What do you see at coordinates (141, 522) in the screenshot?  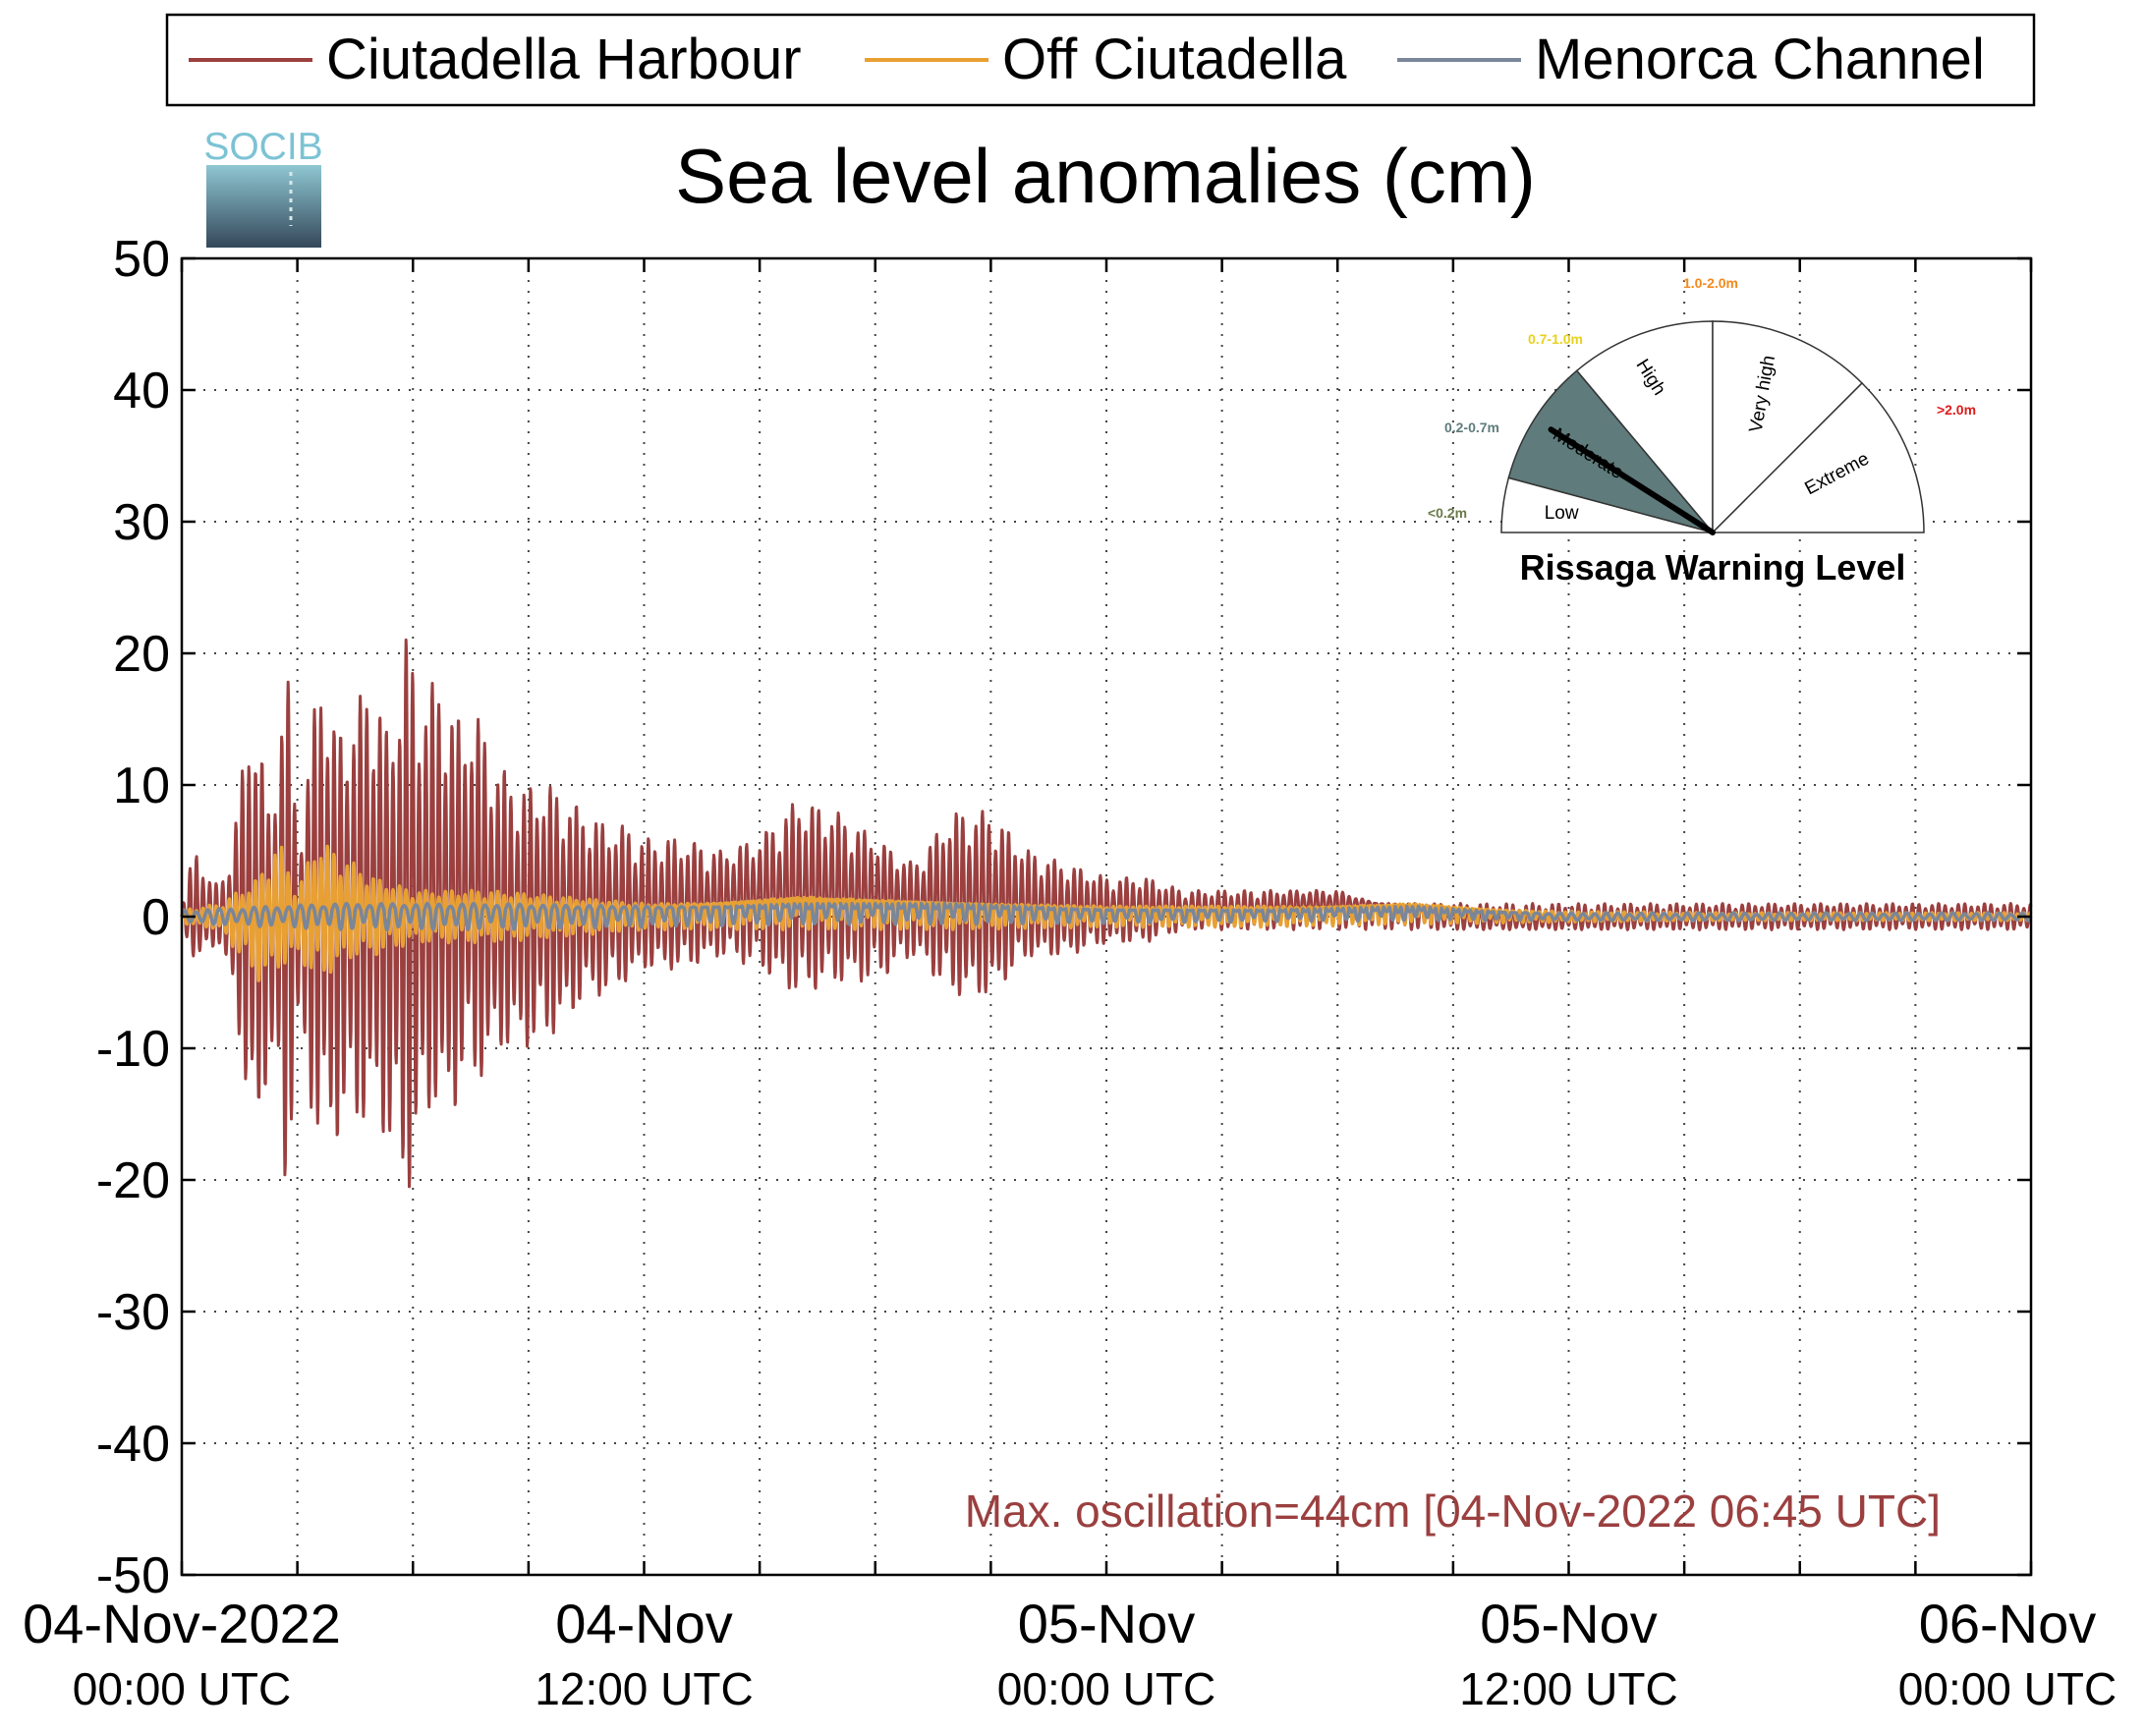 I see `y-tick-label: 30` at bounding box center [141, 522].